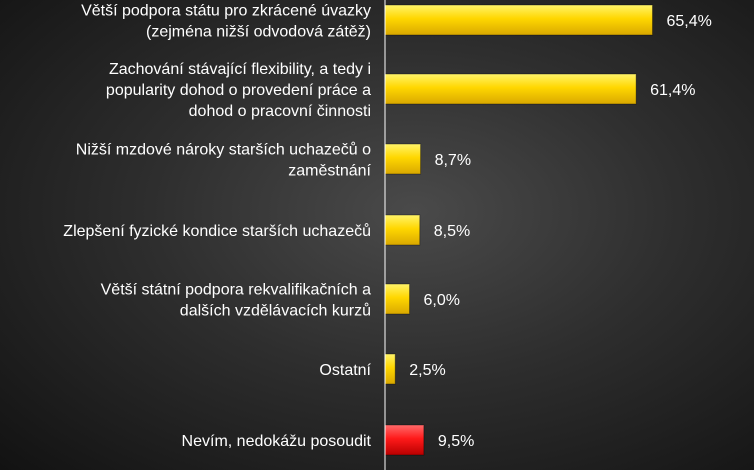 This screenshot has width=754, height=470. I want to click on category-label-line: Nevím, nedokážu posoudit, so click(277, 441).